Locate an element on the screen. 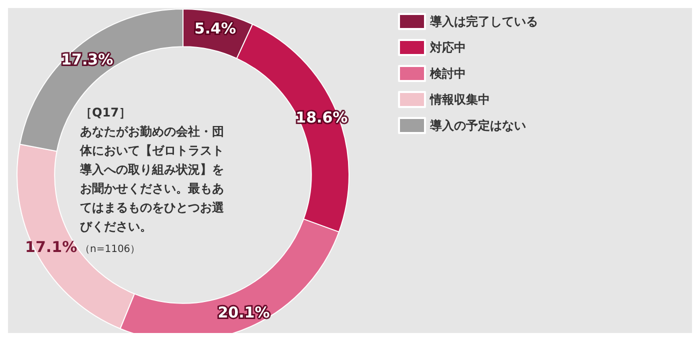  data-label: 17.3% is located at coordinates (87, 59).